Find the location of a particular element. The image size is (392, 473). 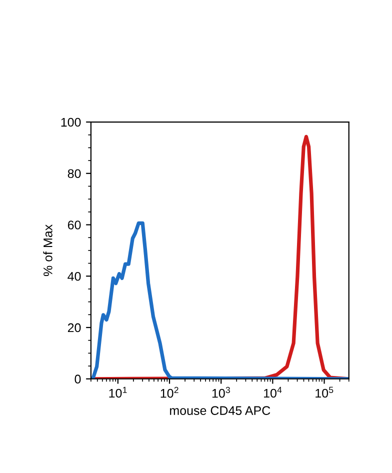

x-tick-label: 10$^{2}$ is located at coordinates (169, 392).